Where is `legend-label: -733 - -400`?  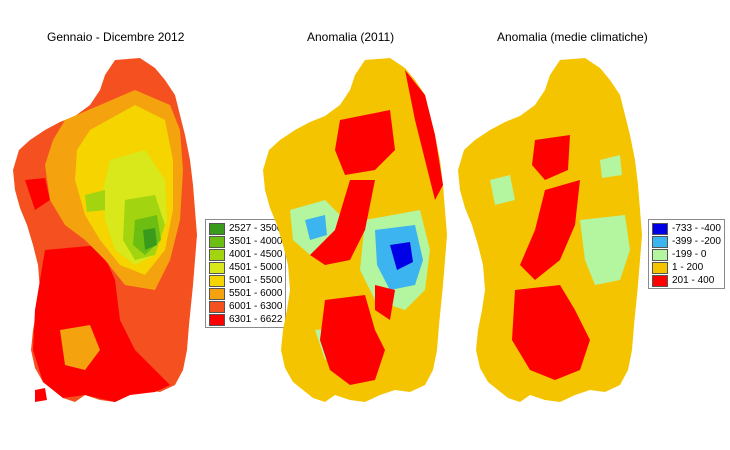 legend-label: -733 - -400 is located at coordinates (696, 228).